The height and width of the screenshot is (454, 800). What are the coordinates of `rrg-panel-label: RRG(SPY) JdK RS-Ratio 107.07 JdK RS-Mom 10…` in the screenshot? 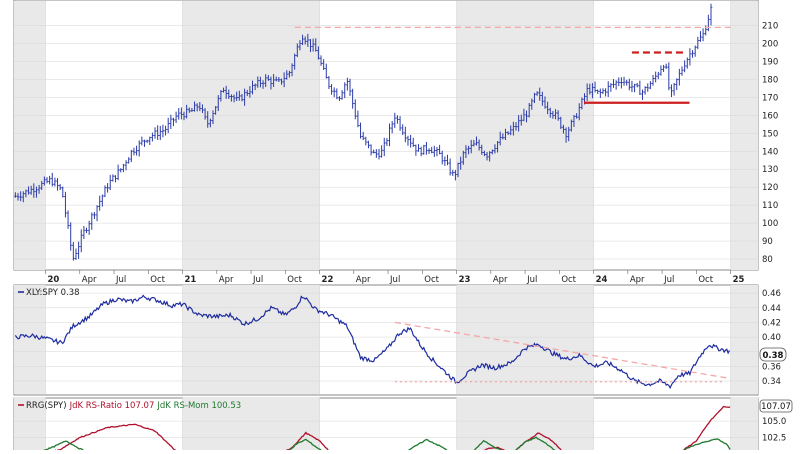 It's located at (133, 406).